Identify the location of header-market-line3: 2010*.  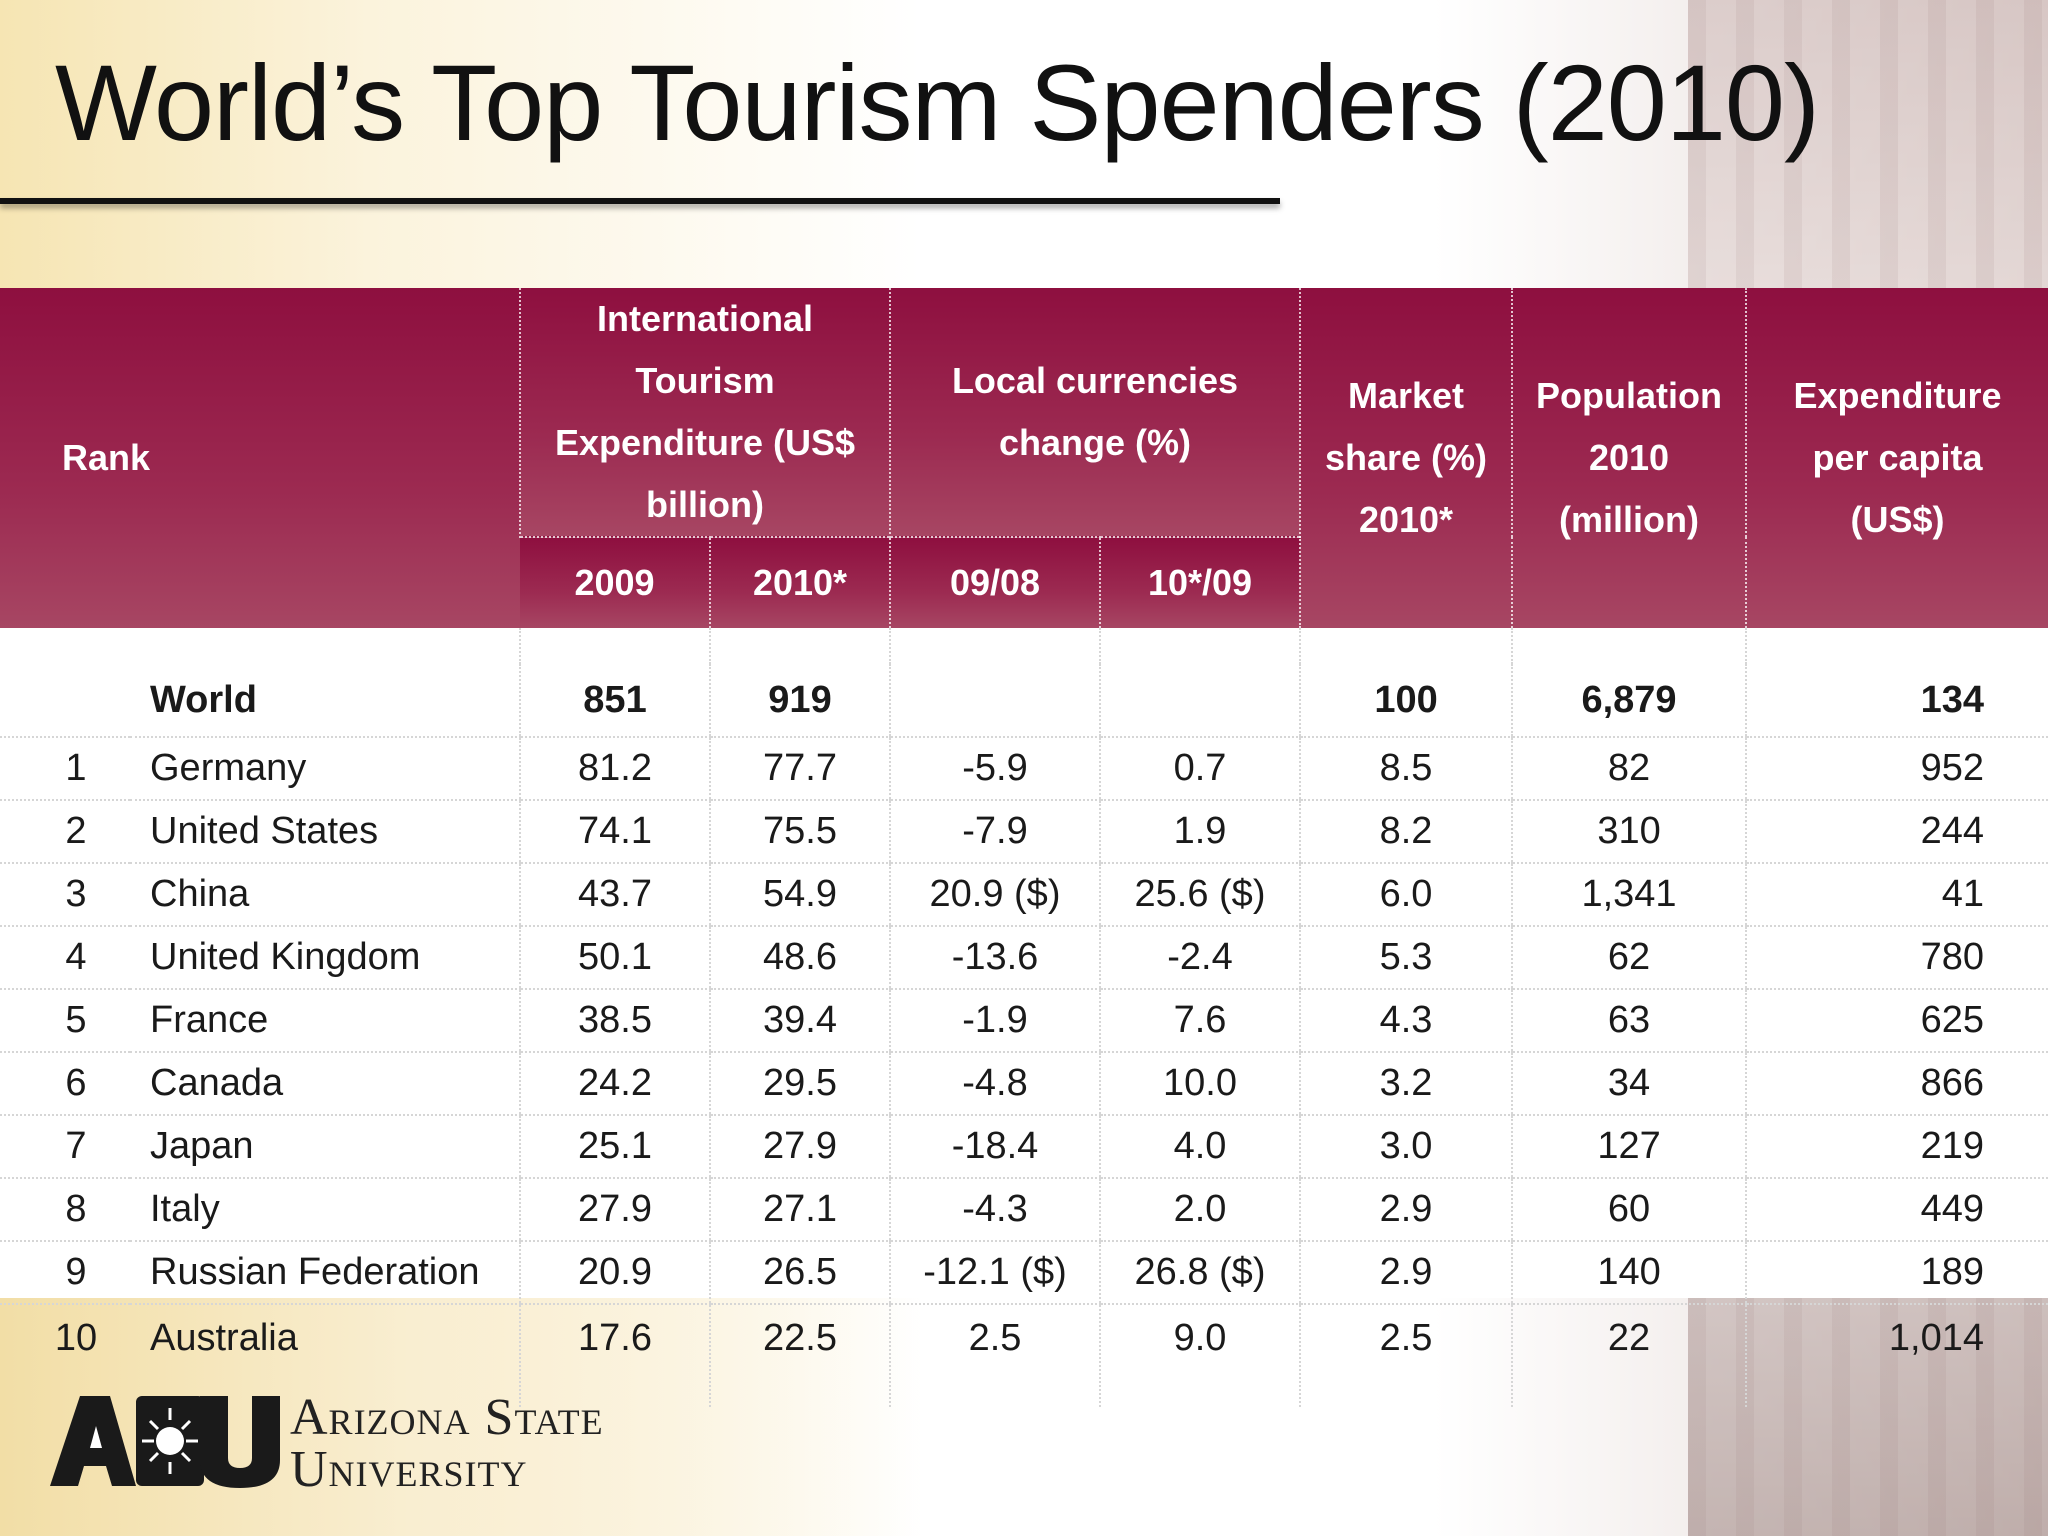
(1406, 519).